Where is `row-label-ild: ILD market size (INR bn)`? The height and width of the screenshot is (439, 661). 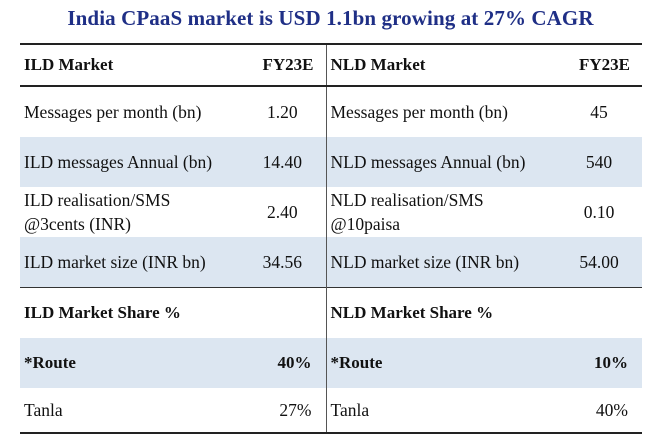
row-label-ild: ILD market size (INR bn) is located at coordinates (129, 262).